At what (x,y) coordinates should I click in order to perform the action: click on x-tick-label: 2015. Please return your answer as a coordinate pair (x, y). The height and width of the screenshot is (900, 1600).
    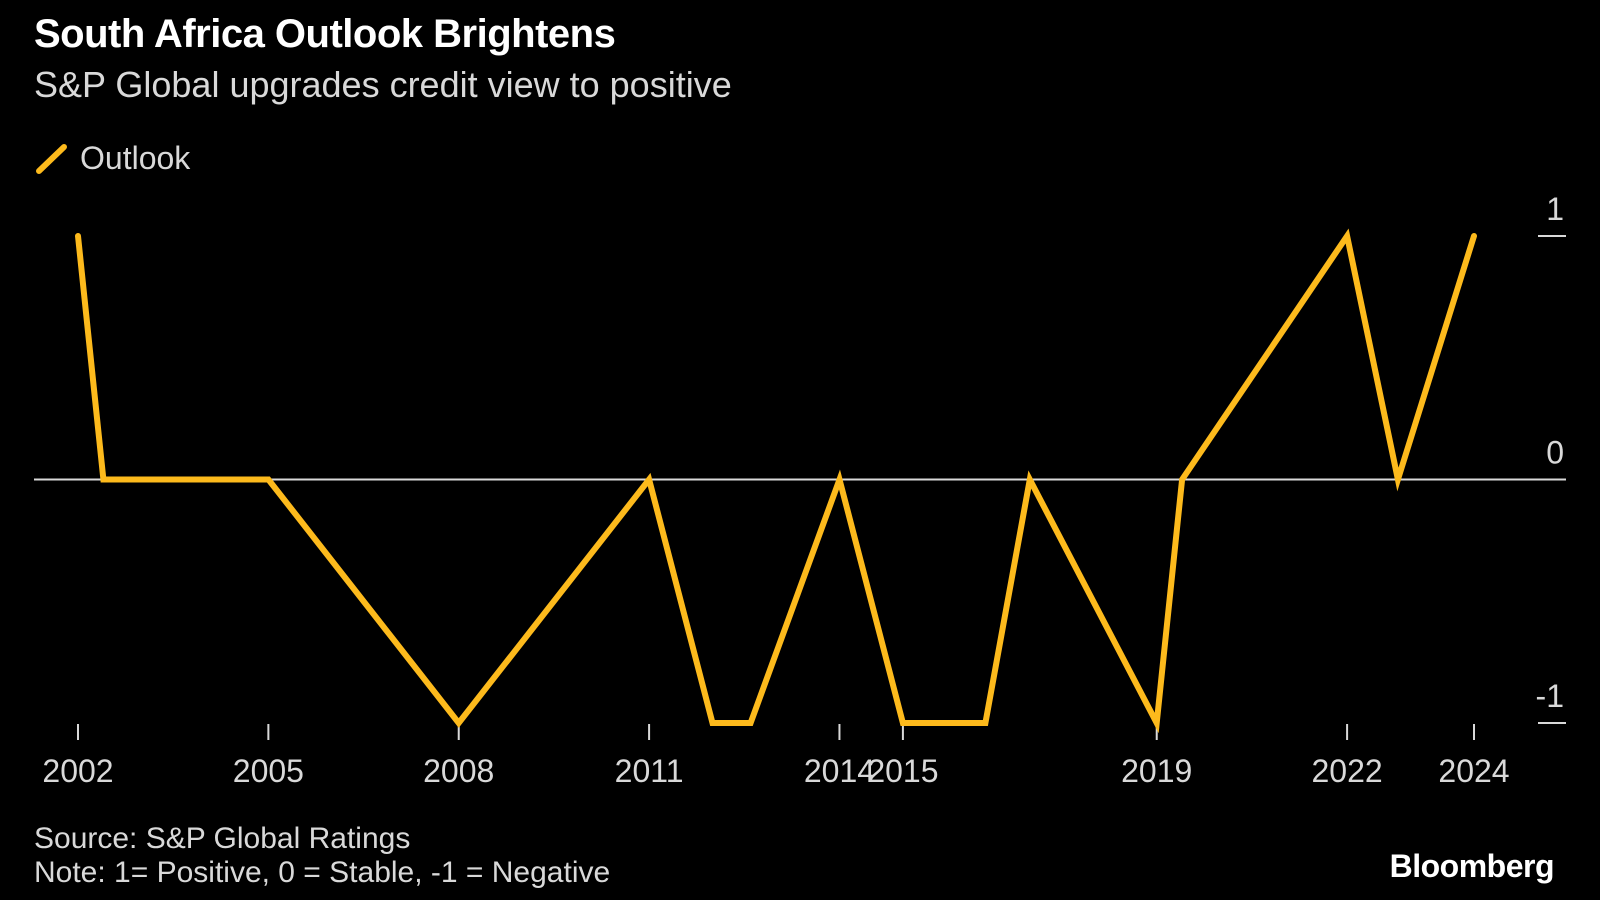
    Looking at the image, I should click on (902, 771).